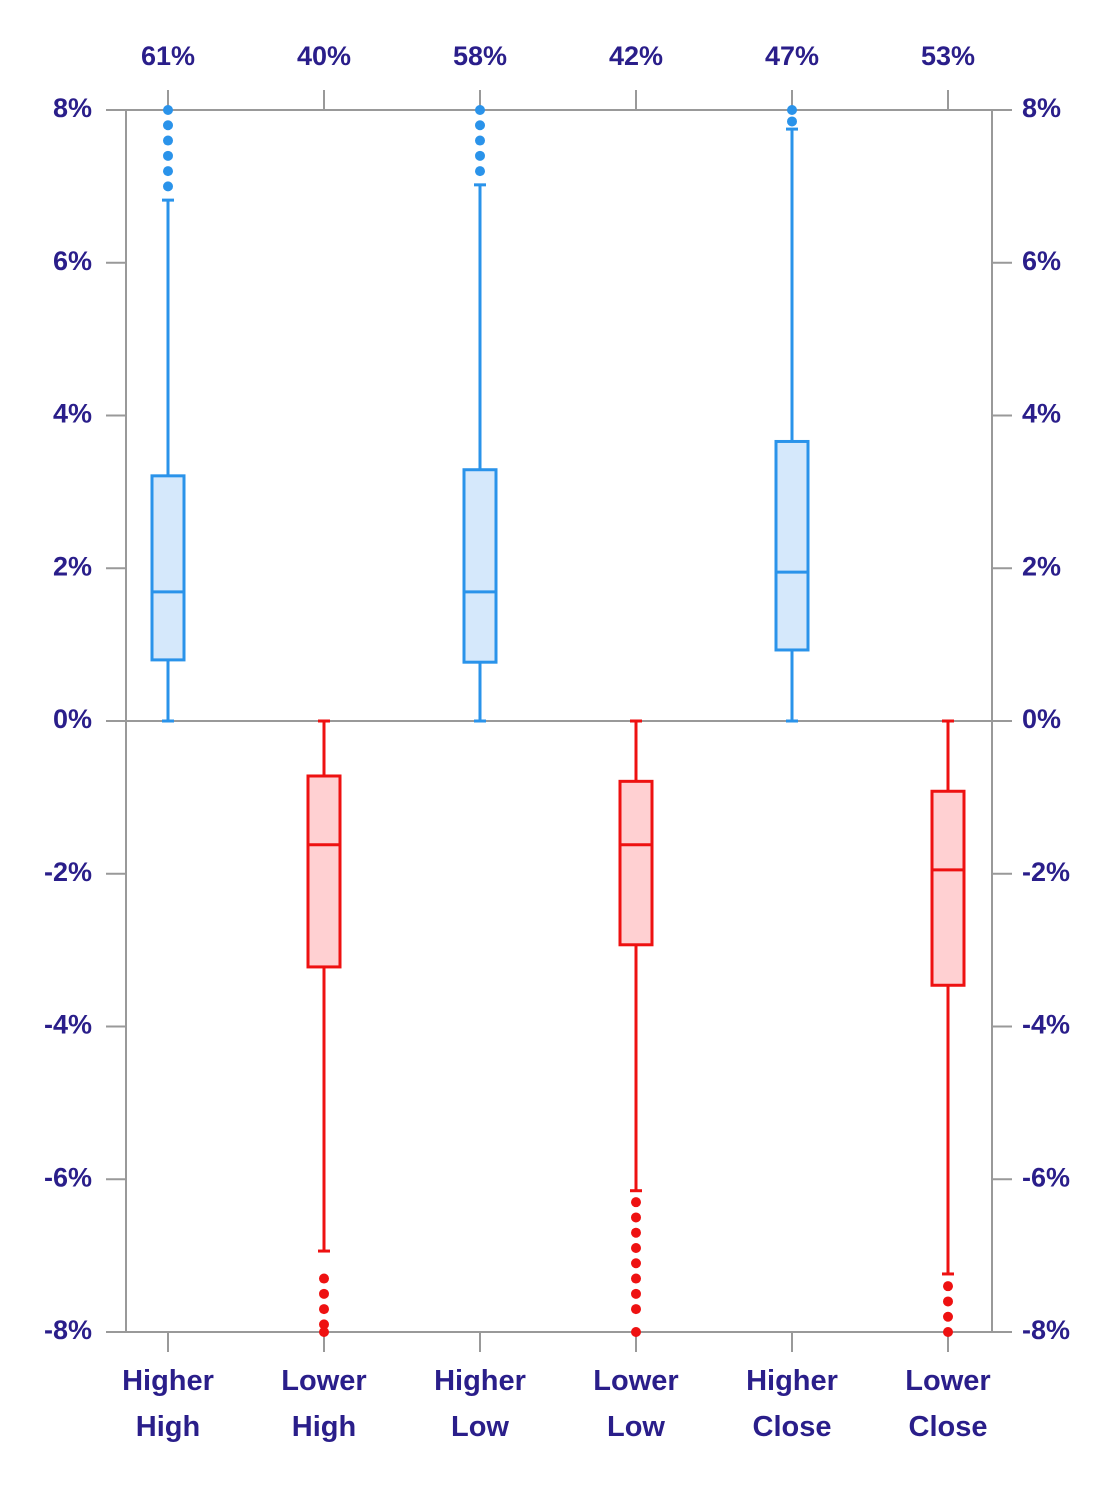 The width and height of the screenshot is (1117, 1489). Describe the element at coordinates (72, 414) in the screenshot. I see `y-tick-label: 4%` at that location.